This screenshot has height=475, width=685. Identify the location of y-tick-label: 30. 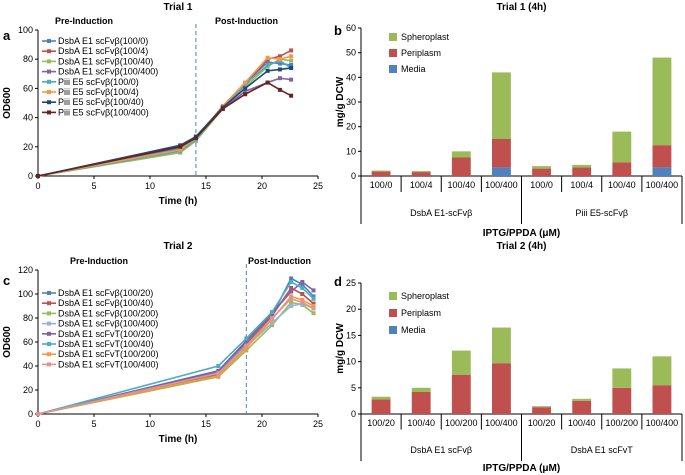
(351, 102).